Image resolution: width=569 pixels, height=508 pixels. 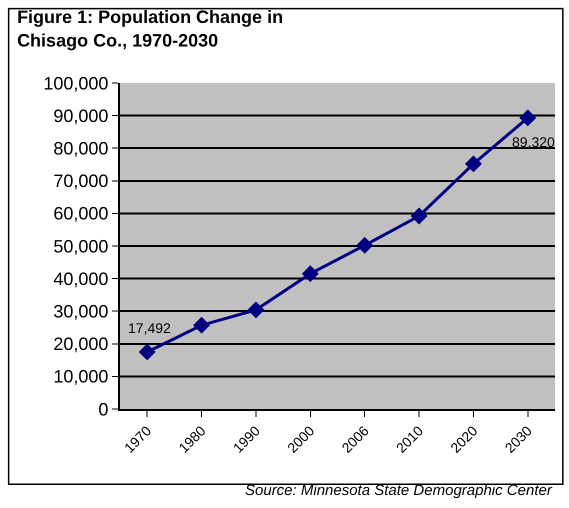 I want to click on y-tick-label: 100,000, so click(x=75, y=83).